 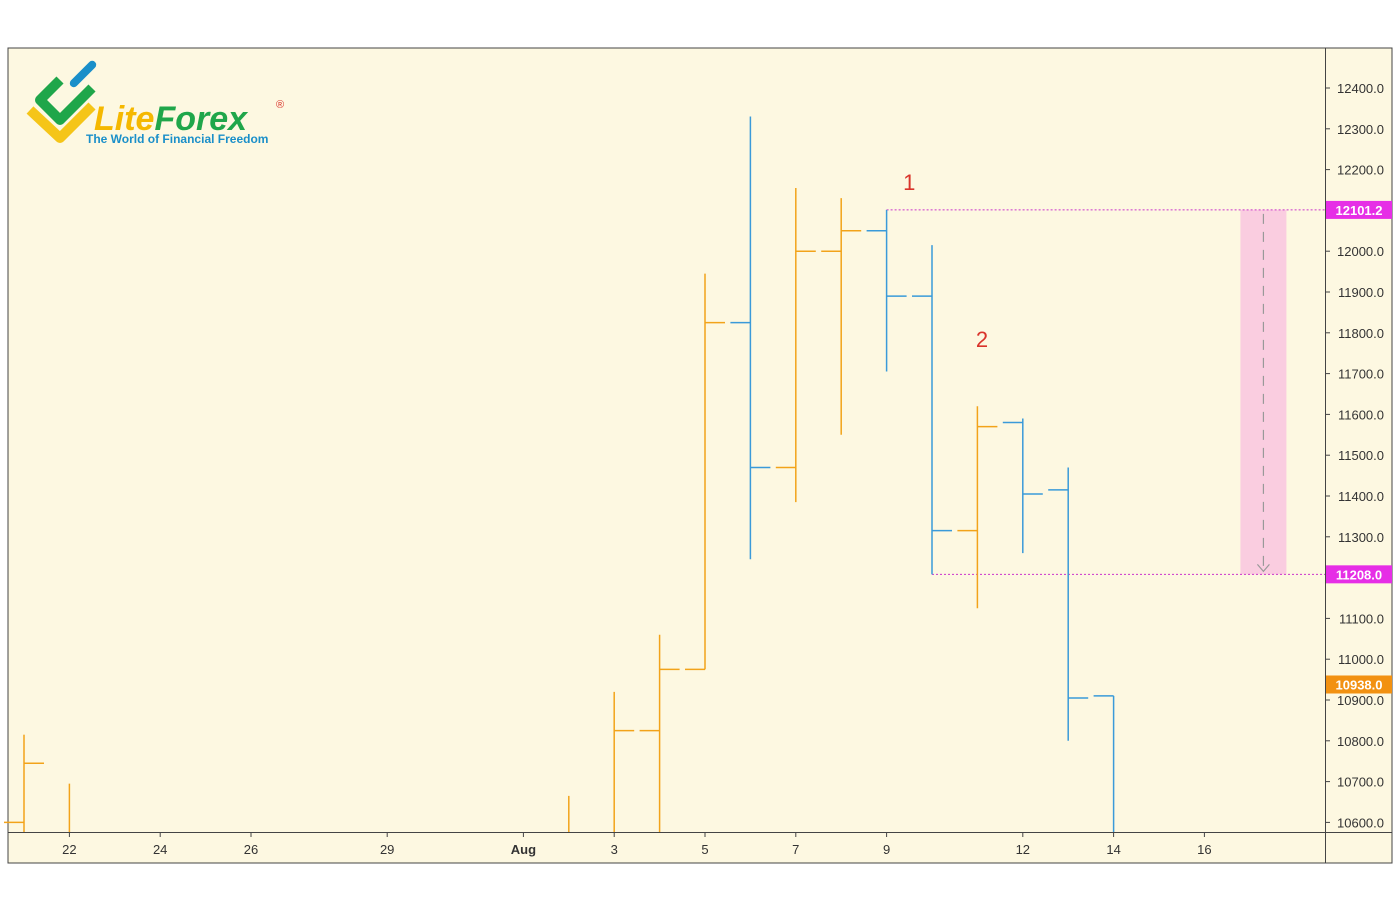 What do you see at coordinates (1105, 392) in the screenshot?
I see `levels-layer` at bounding box center [1105, 392].